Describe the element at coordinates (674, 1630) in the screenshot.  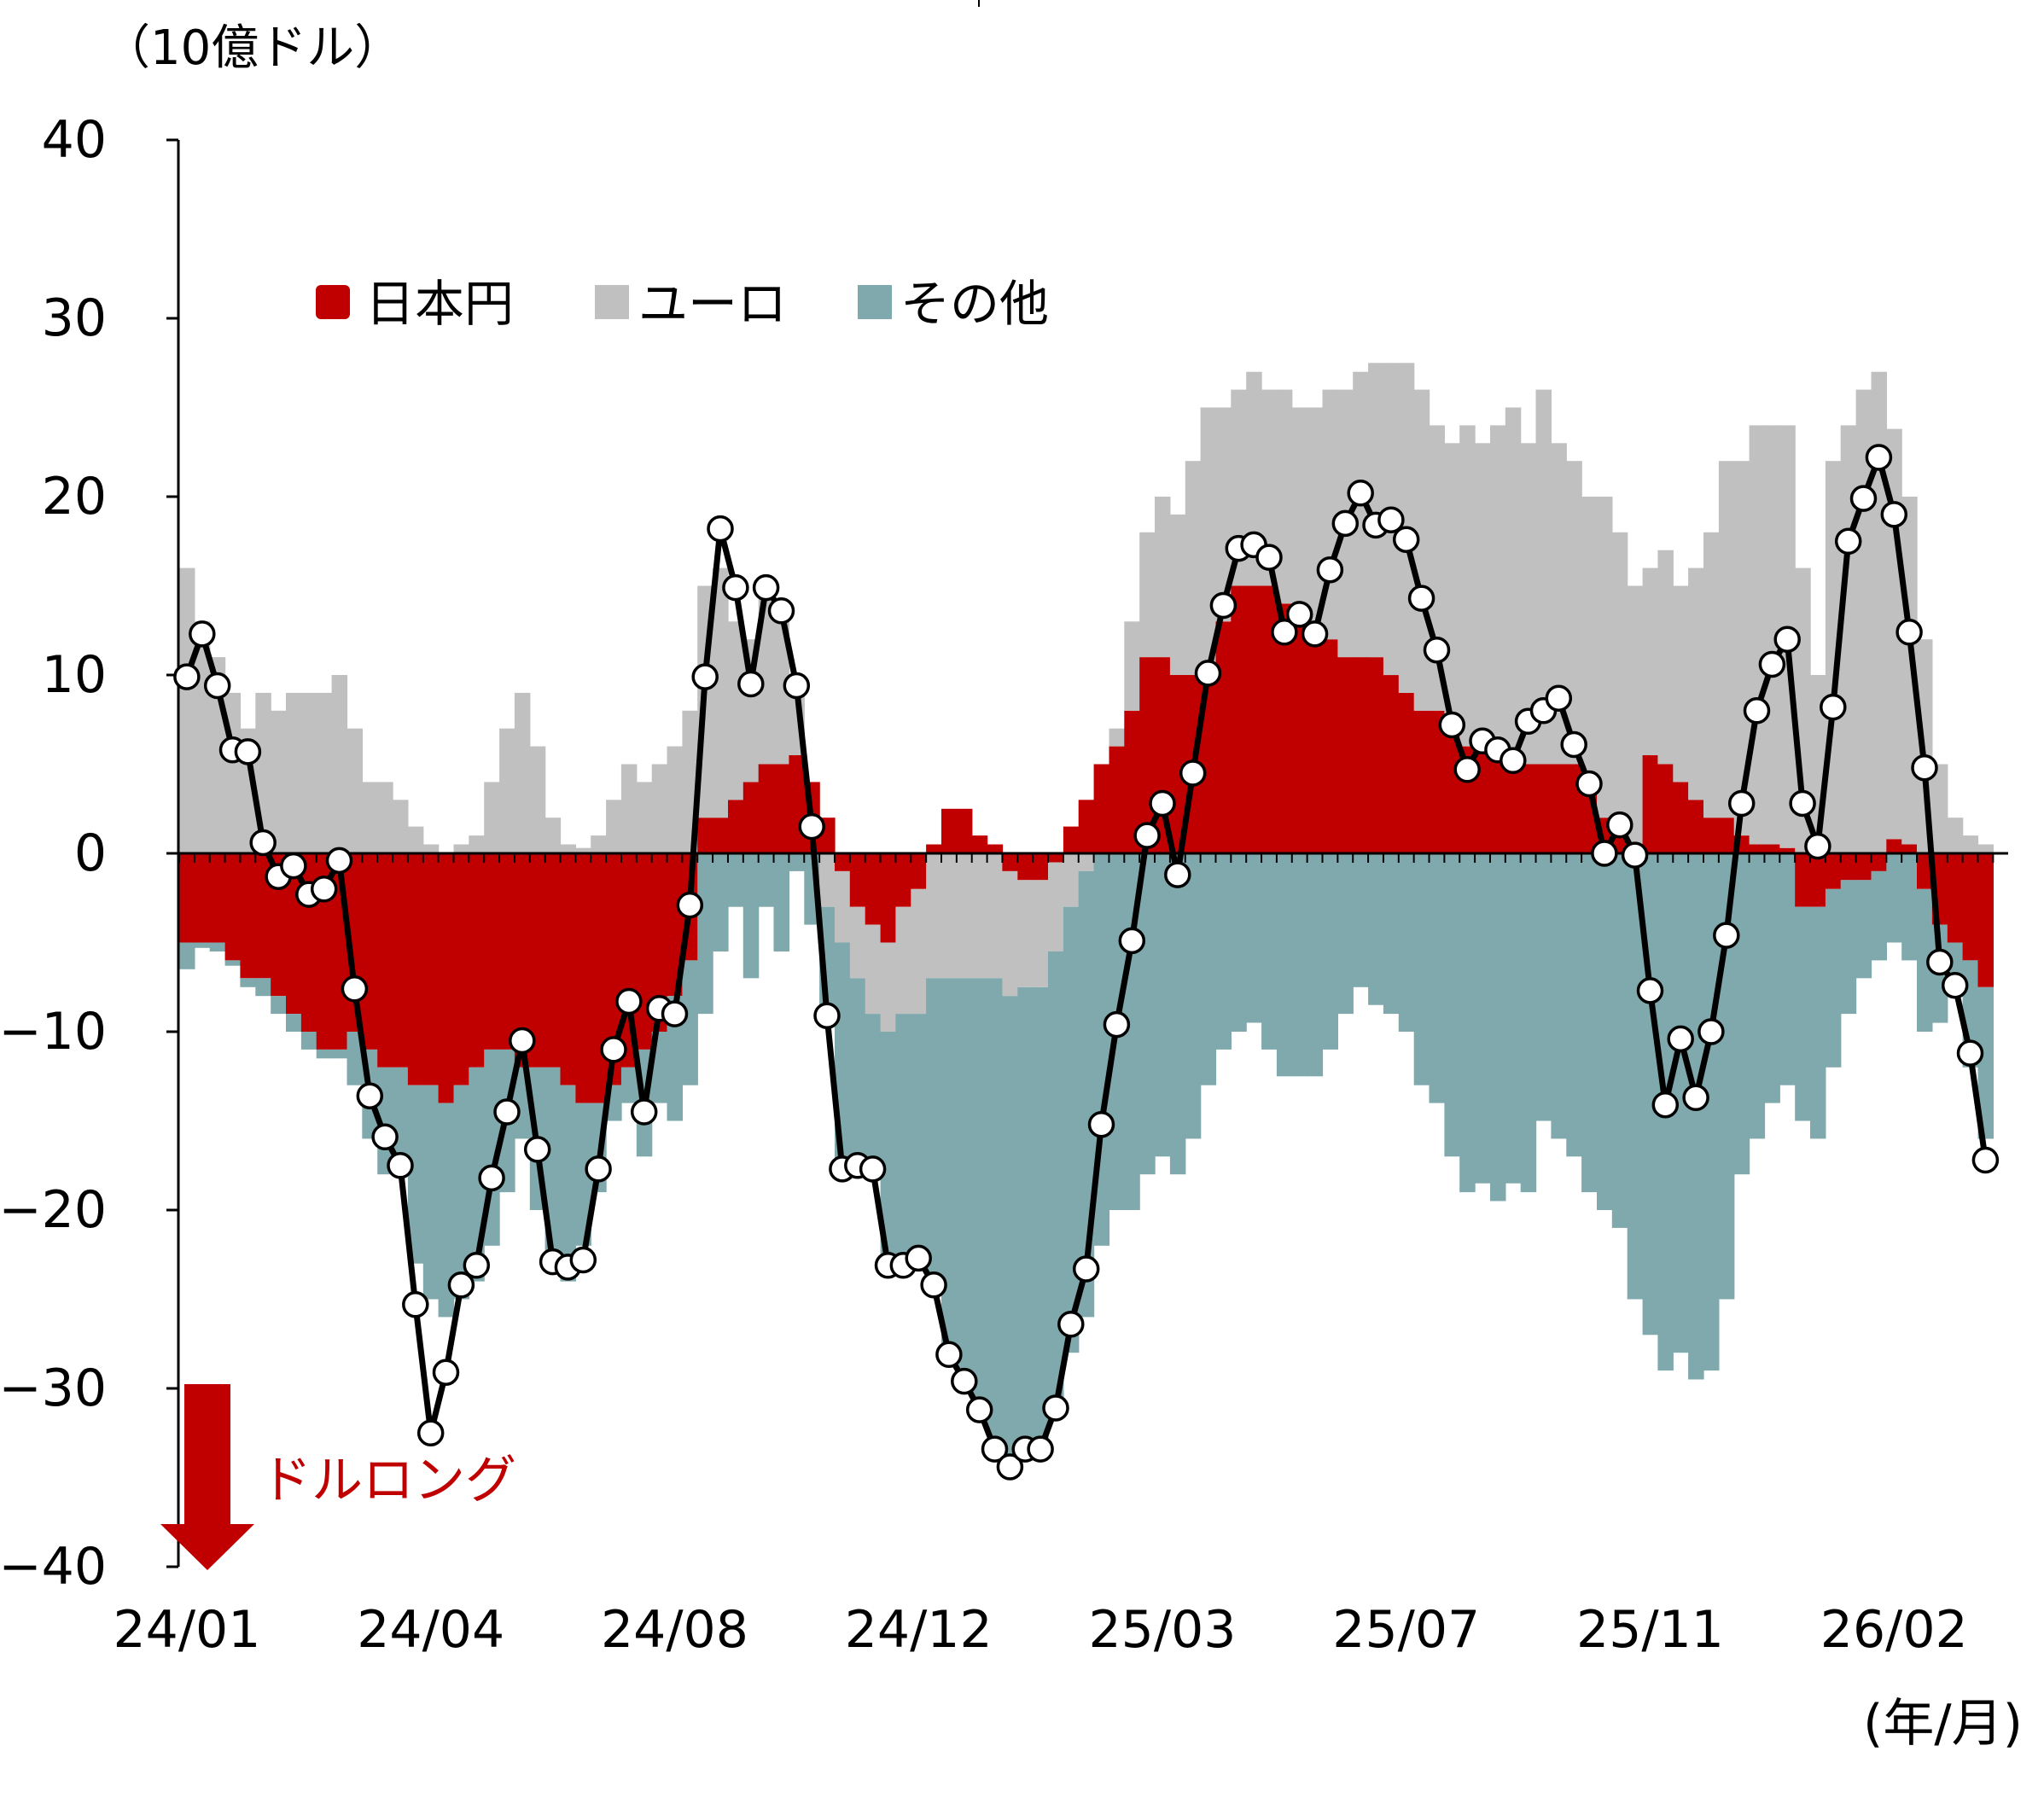
I see `x-tick-label: 24/08` at that location.